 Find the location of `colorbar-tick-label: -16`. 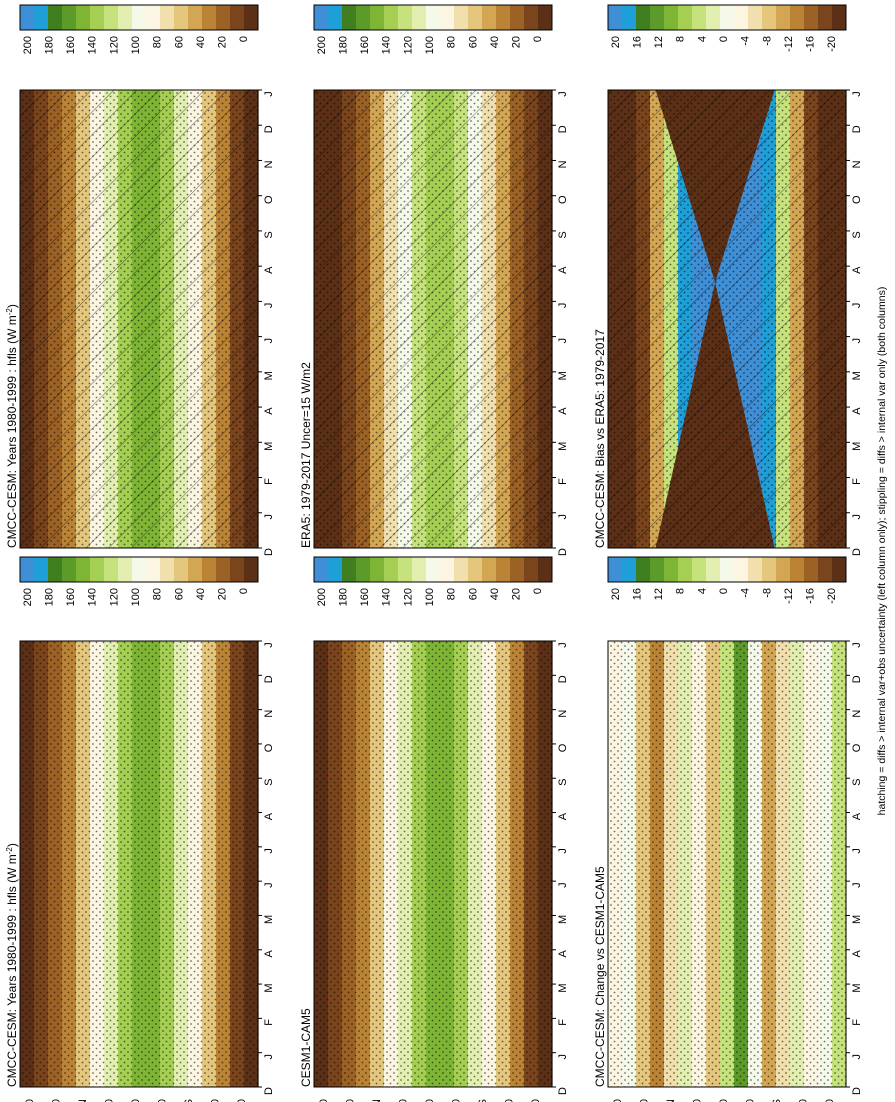

colorbar-tick-label: -16 is located at coordinates (811, 44).